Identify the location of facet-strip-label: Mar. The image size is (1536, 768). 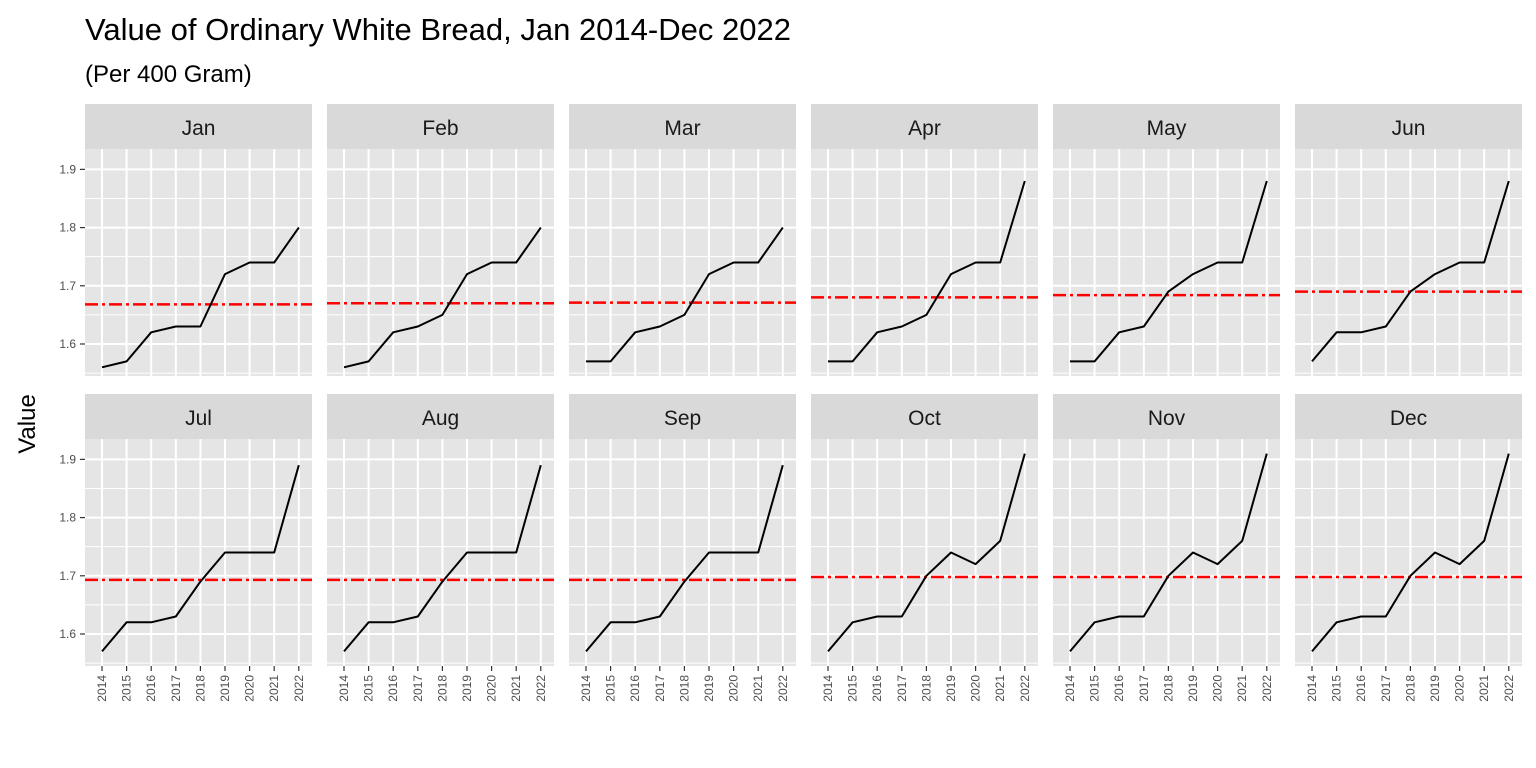
(682, 128).